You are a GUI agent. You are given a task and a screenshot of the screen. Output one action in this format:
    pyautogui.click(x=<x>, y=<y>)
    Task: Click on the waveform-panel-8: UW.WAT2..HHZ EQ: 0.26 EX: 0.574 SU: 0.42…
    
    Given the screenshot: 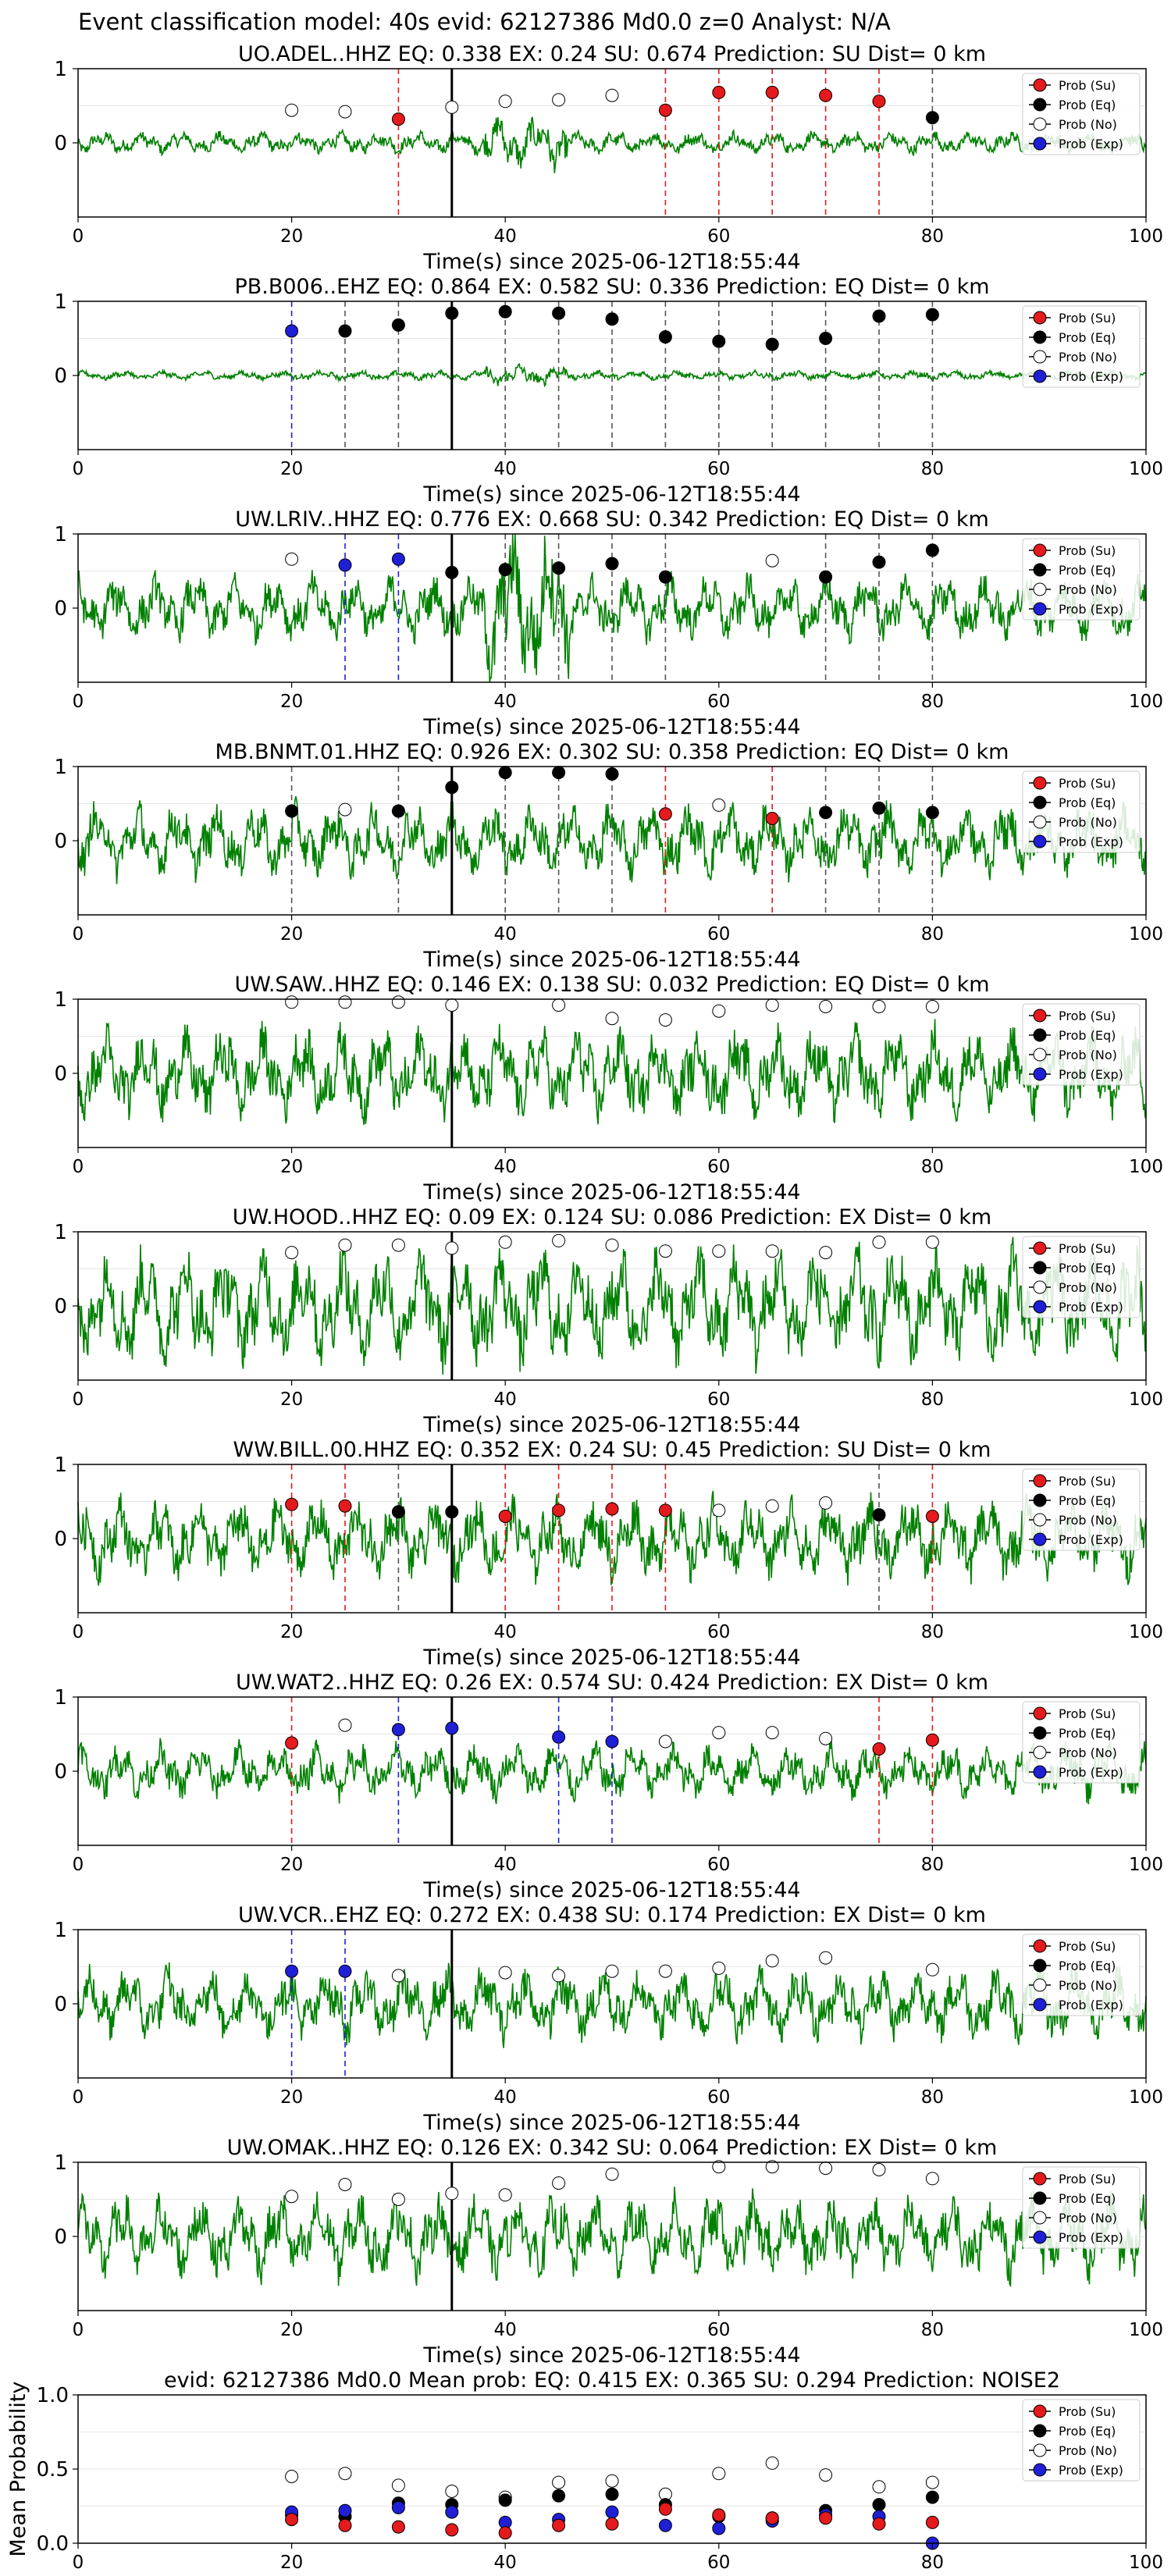 What is the action you would take?
    pyautogui.click(x=608, y=1786)
    